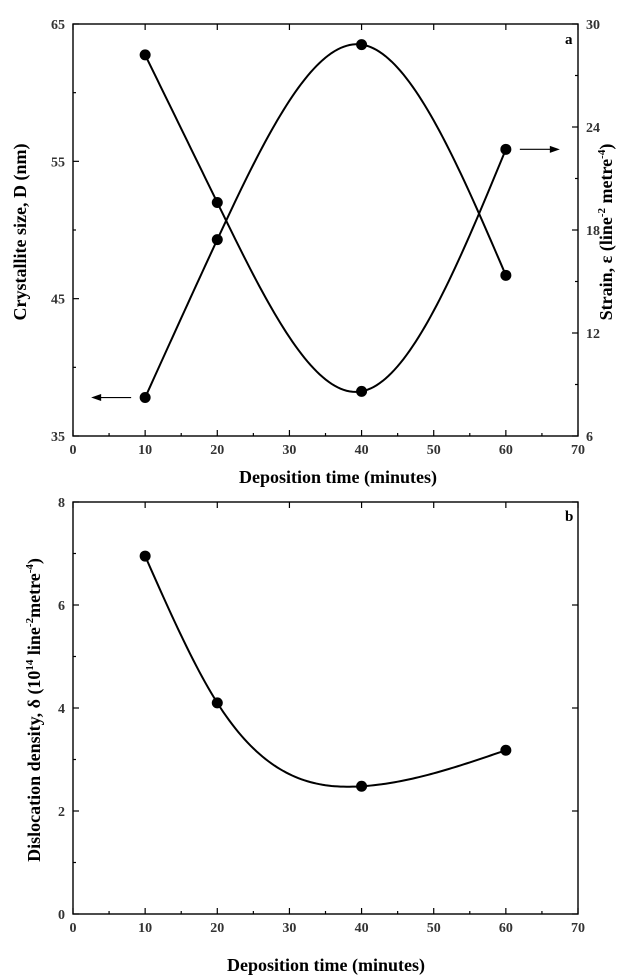  Describe the element at coordinates (593, 128) in the screenshot. I see `y2-tick-label: 24` at that location.